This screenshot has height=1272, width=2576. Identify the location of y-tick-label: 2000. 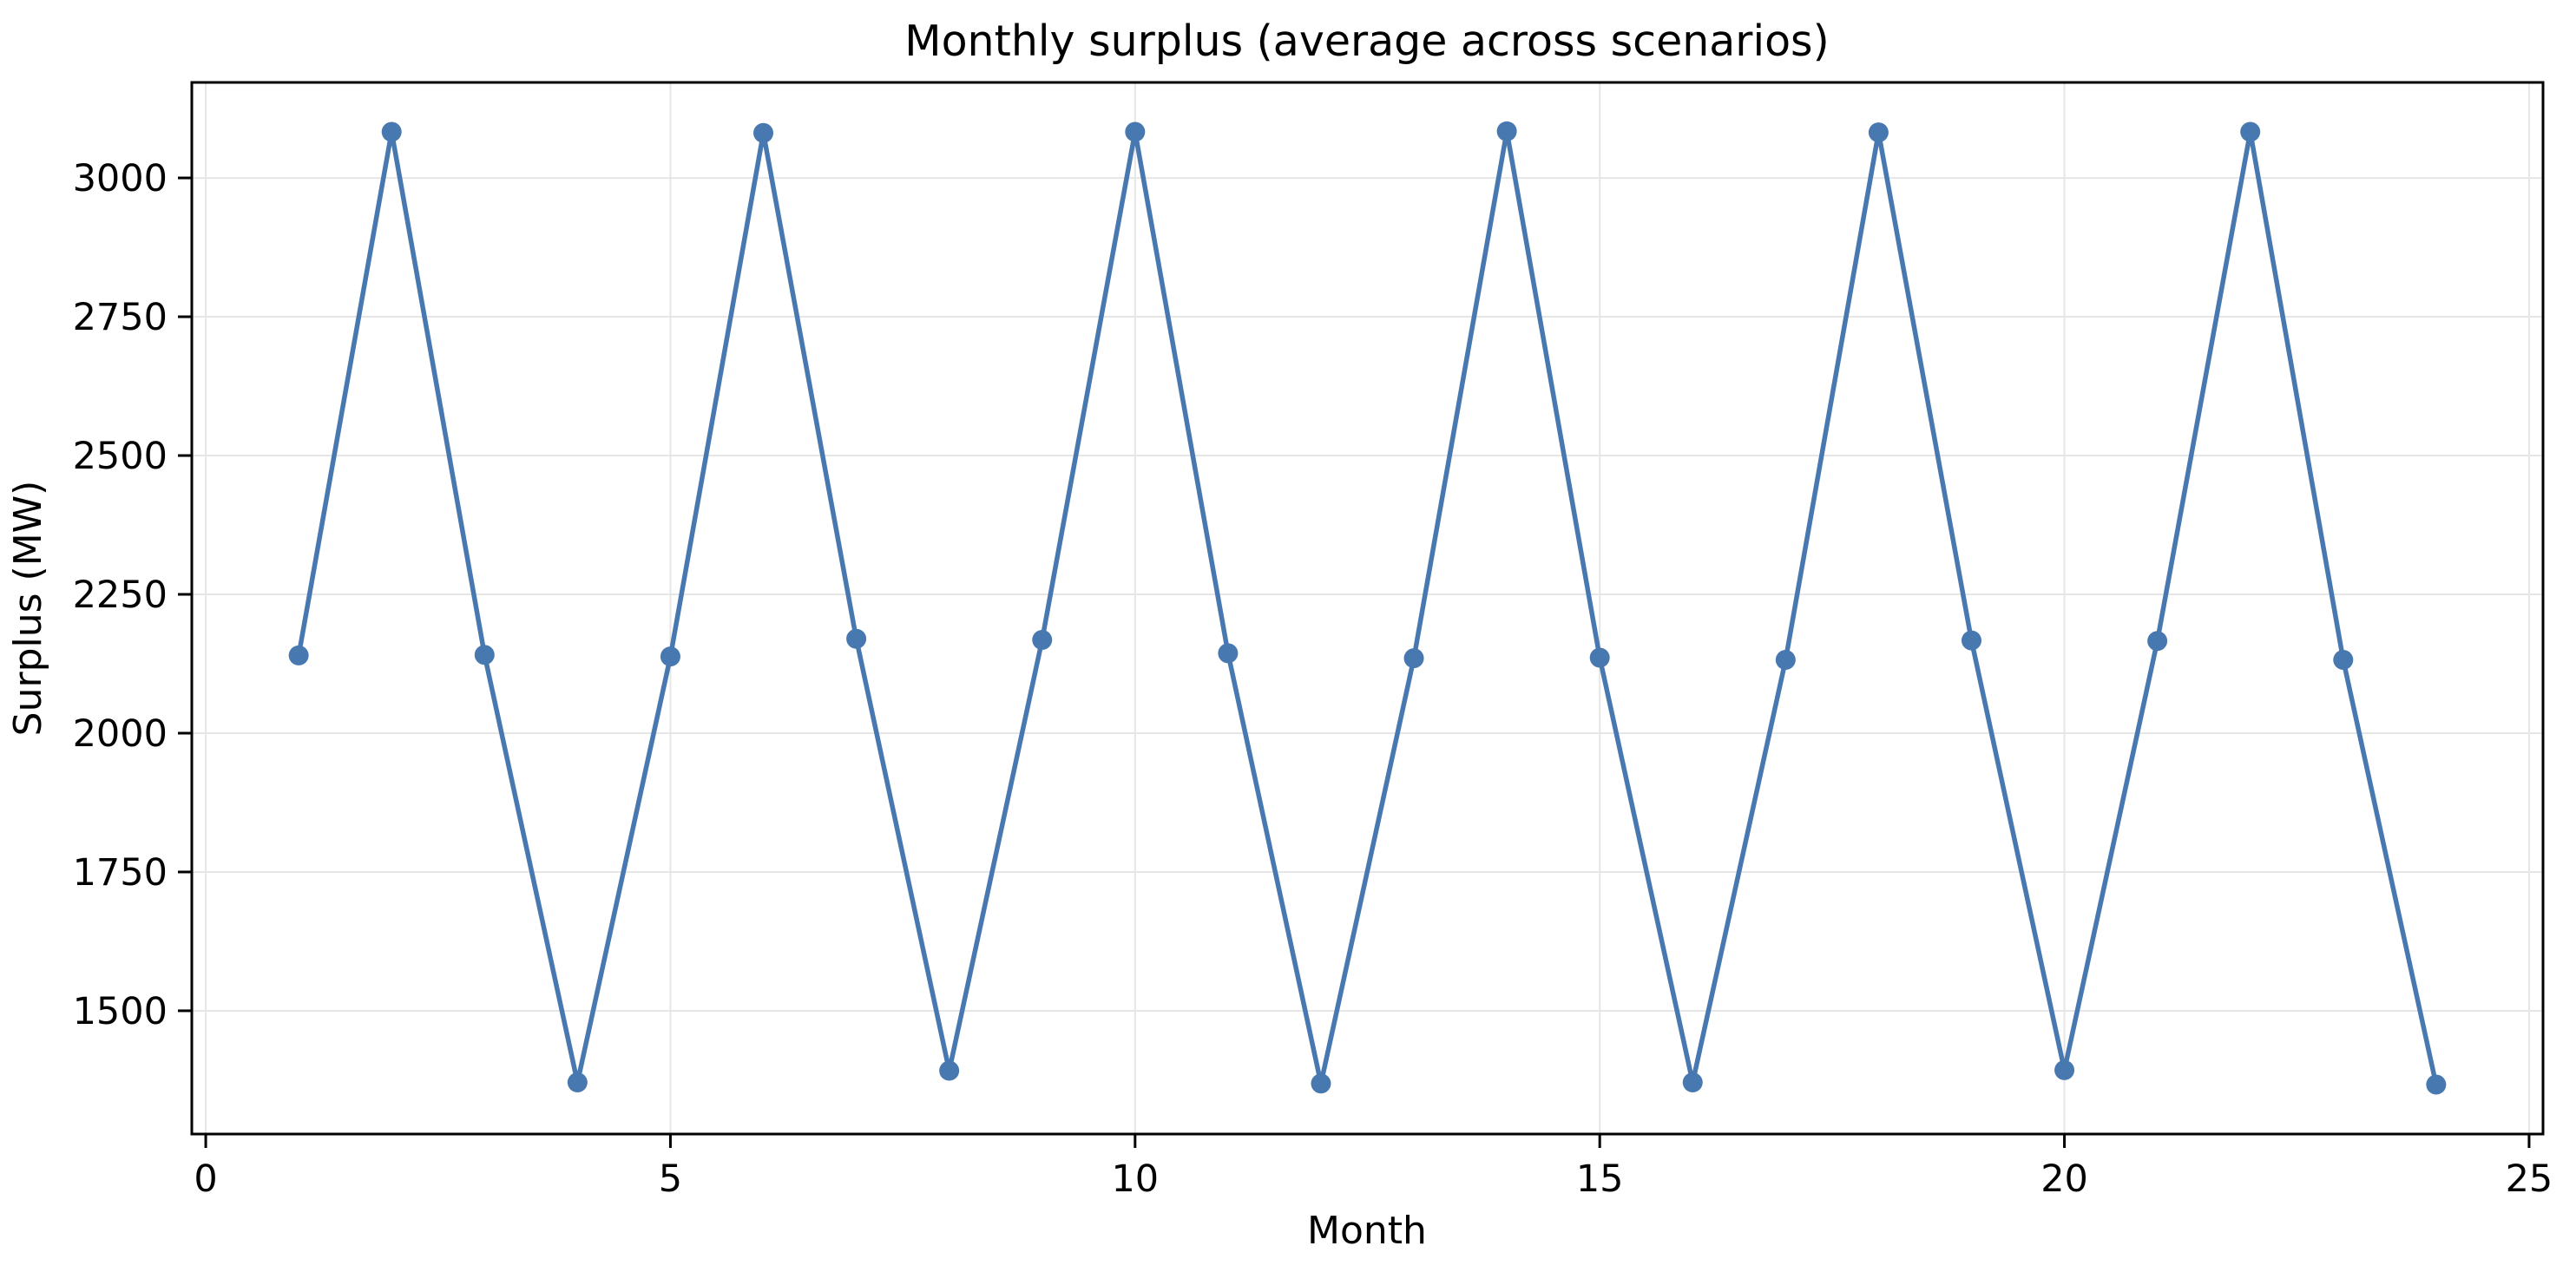
(120, 734).